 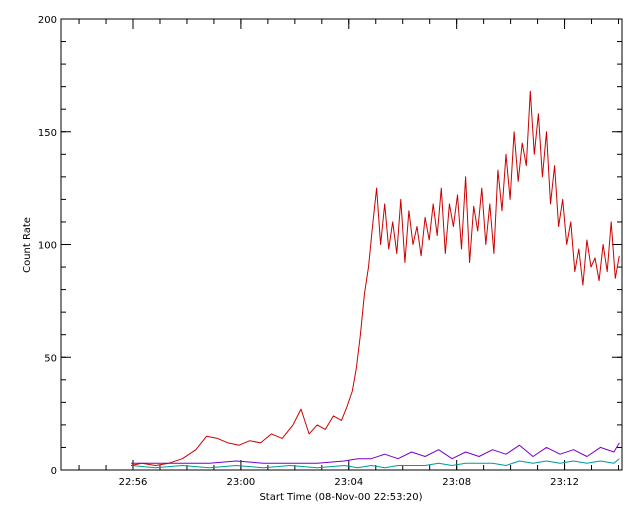 I want to click on x-axis-label: Start Time (08-Nov-00 22:53:20), so click(x=340, y=497).